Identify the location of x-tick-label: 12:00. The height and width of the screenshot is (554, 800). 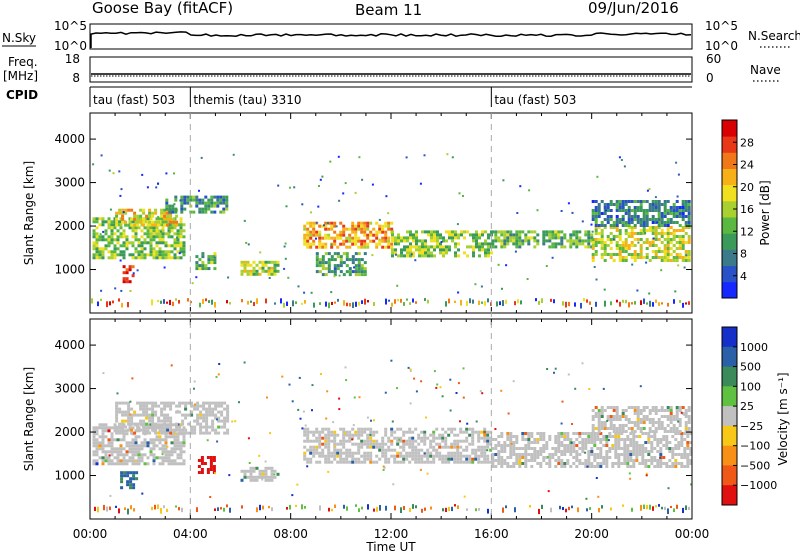
(391, 534).